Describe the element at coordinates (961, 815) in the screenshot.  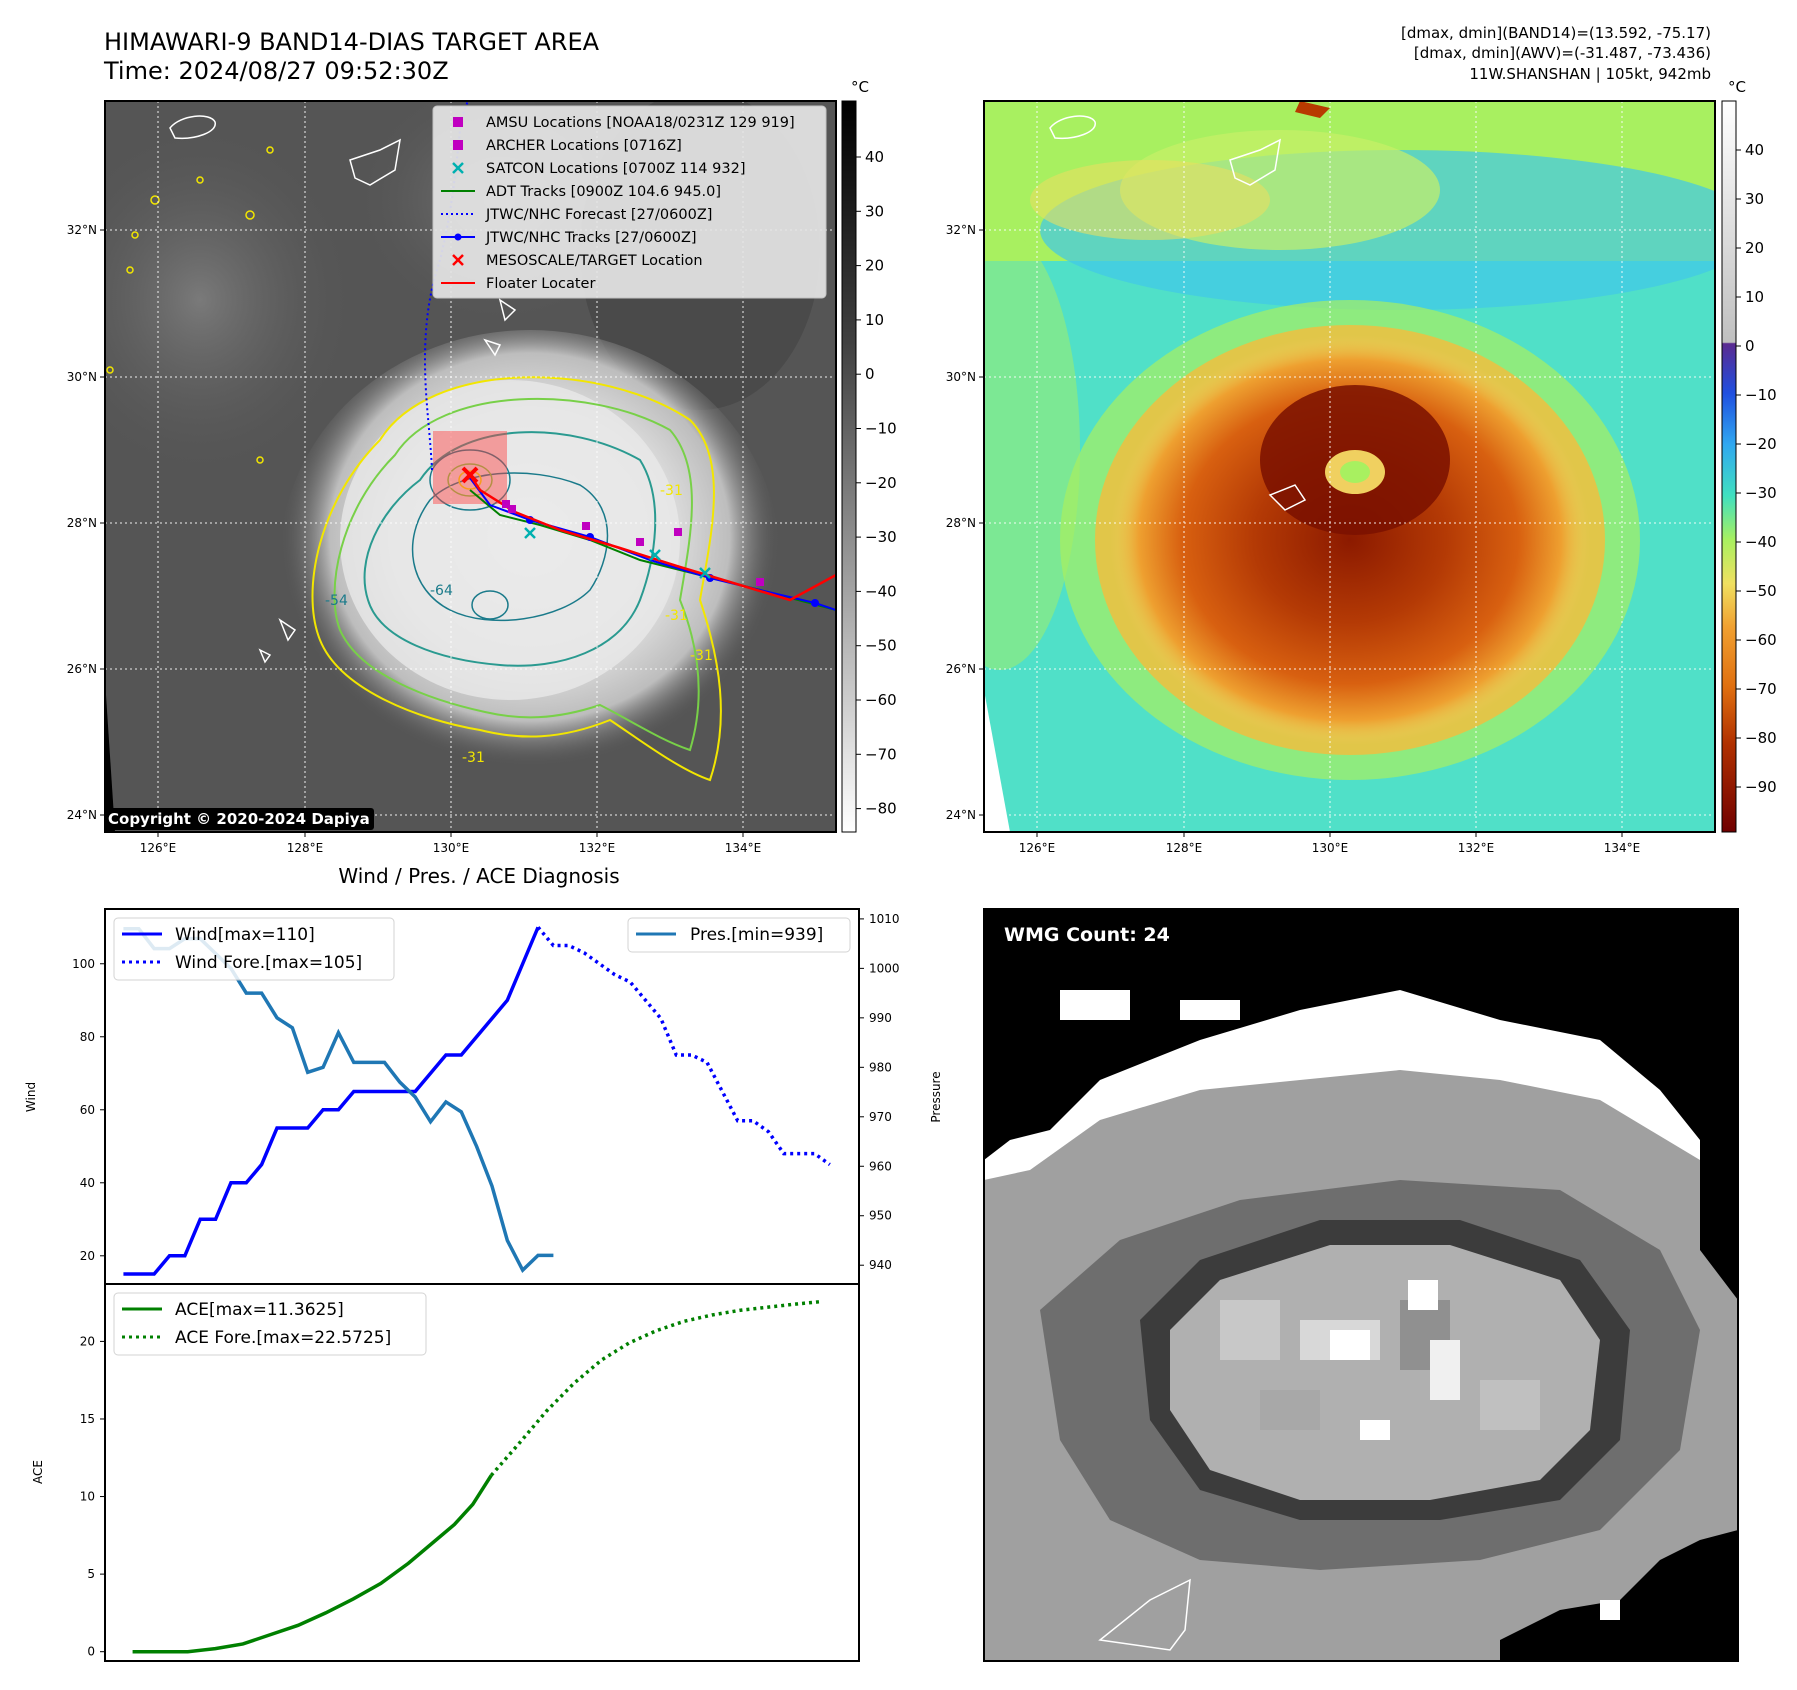
I see `lat-tick-label: 24°N` at that location.